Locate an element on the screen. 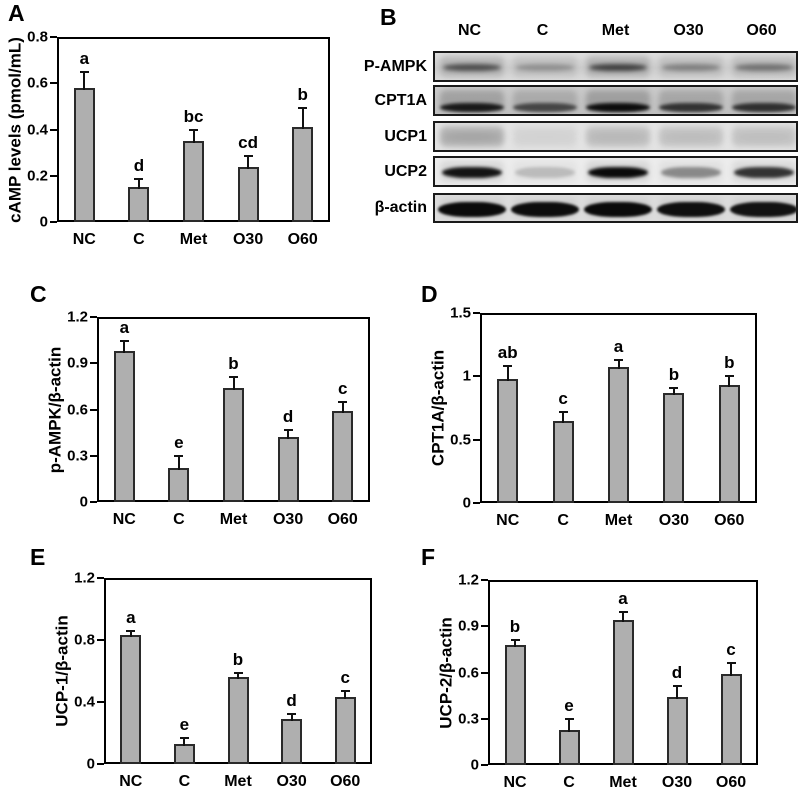  x-category-label: Met is located at coordinates (233, 519).